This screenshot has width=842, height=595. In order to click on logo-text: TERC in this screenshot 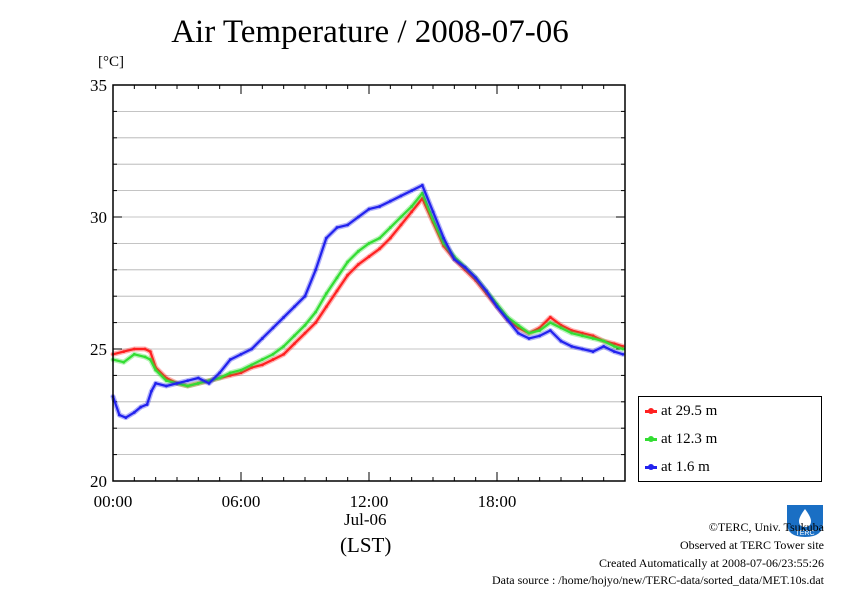, I will do `click(804, 533)`.